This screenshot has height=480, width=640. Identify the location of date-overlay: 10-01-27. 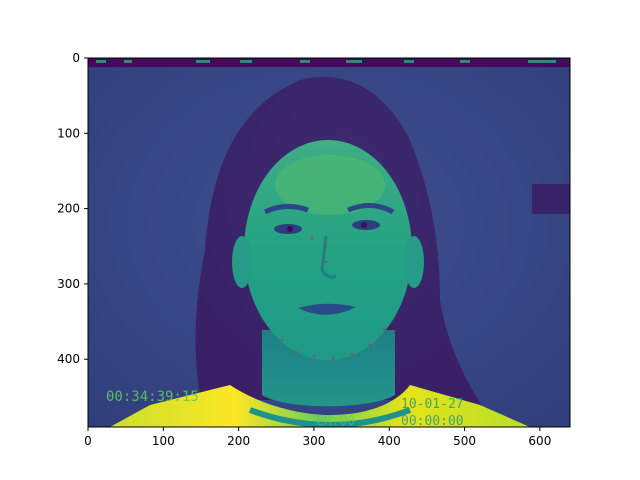
(432, 404).